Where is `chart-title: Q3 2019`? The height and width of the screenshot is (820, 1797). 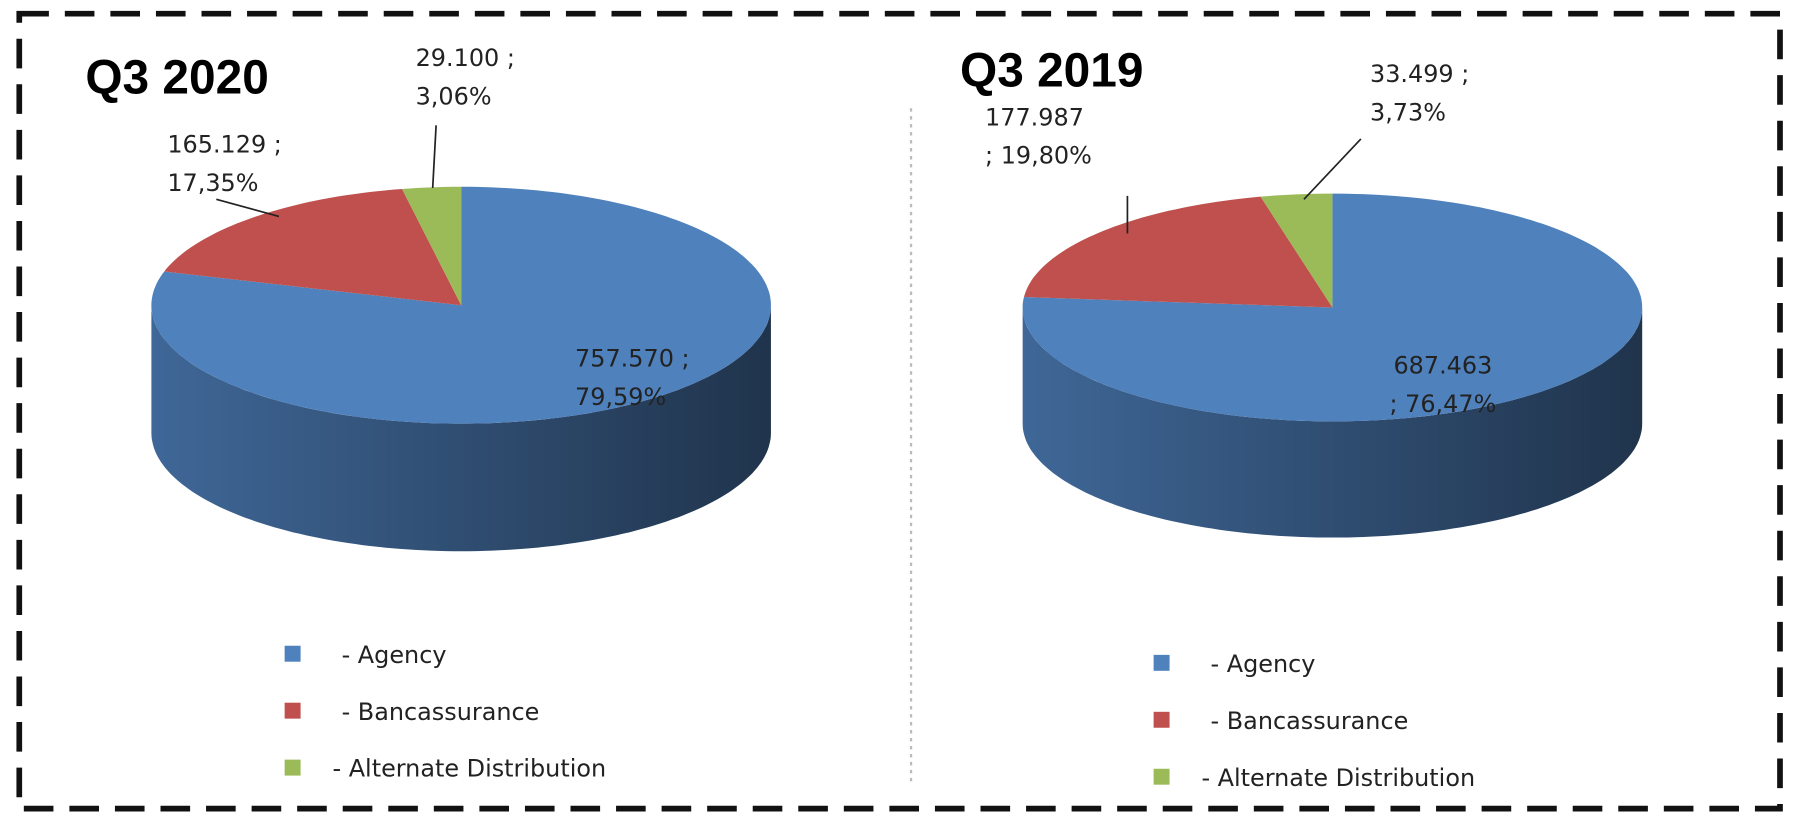
chart-title: Q3 2019 is located at coordinates (1052, 71).